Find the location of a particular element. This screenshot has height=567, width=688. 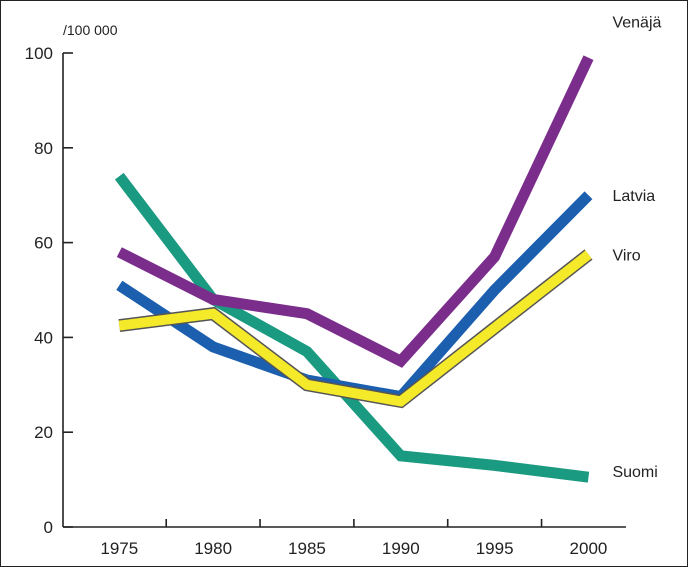

series-label-latvia: Latvia is located at coordinates (633, 196).